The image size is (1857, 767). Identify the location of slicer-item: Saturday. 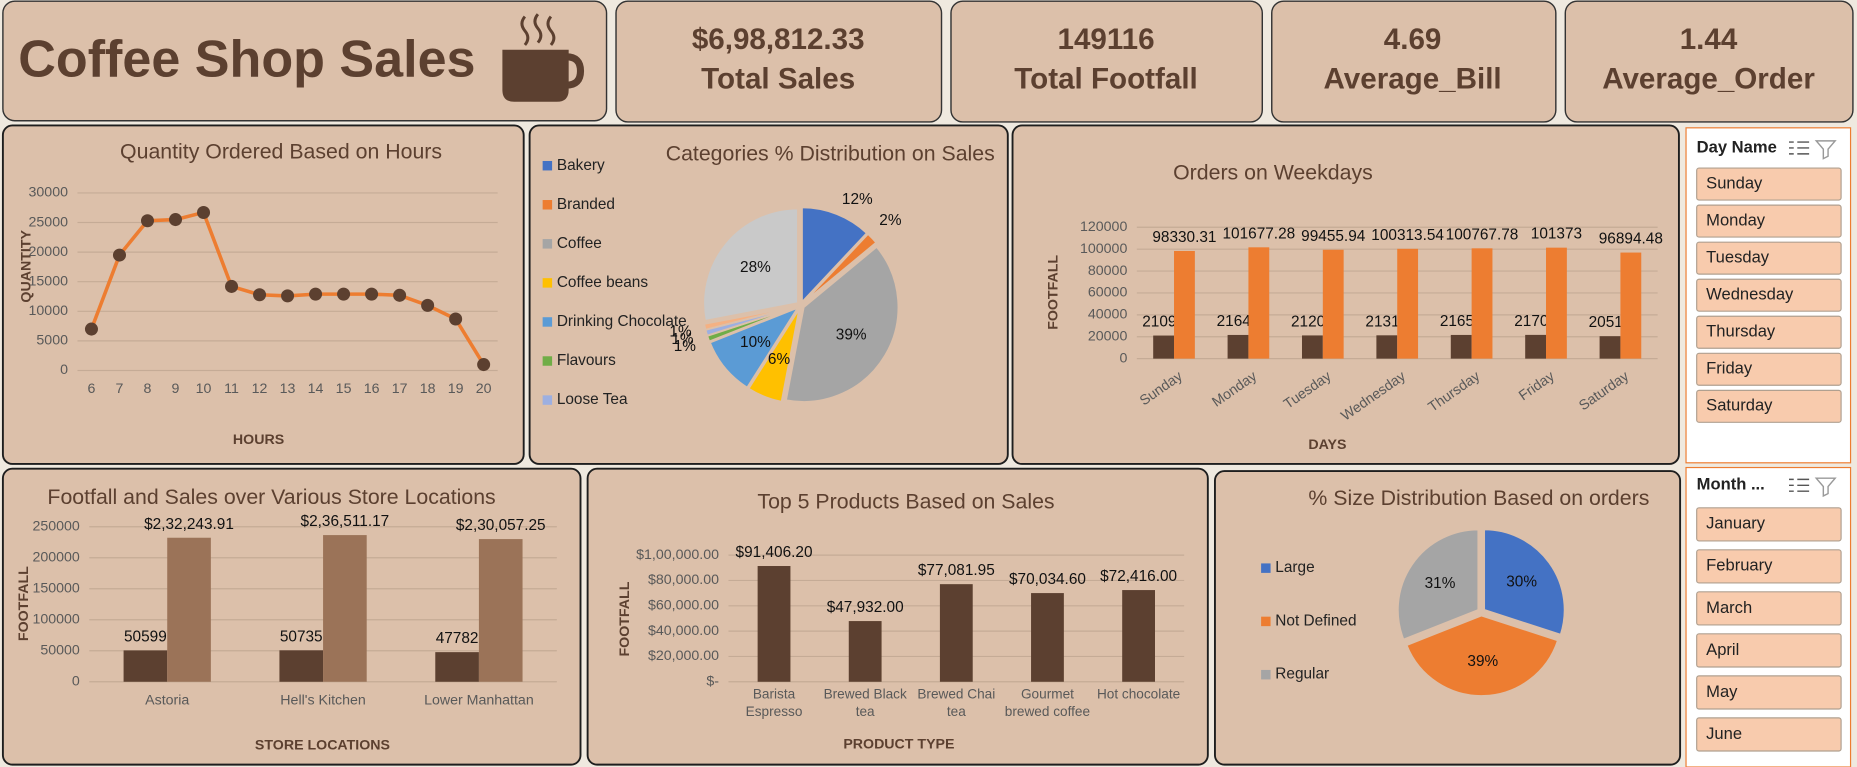
(1739, 405).